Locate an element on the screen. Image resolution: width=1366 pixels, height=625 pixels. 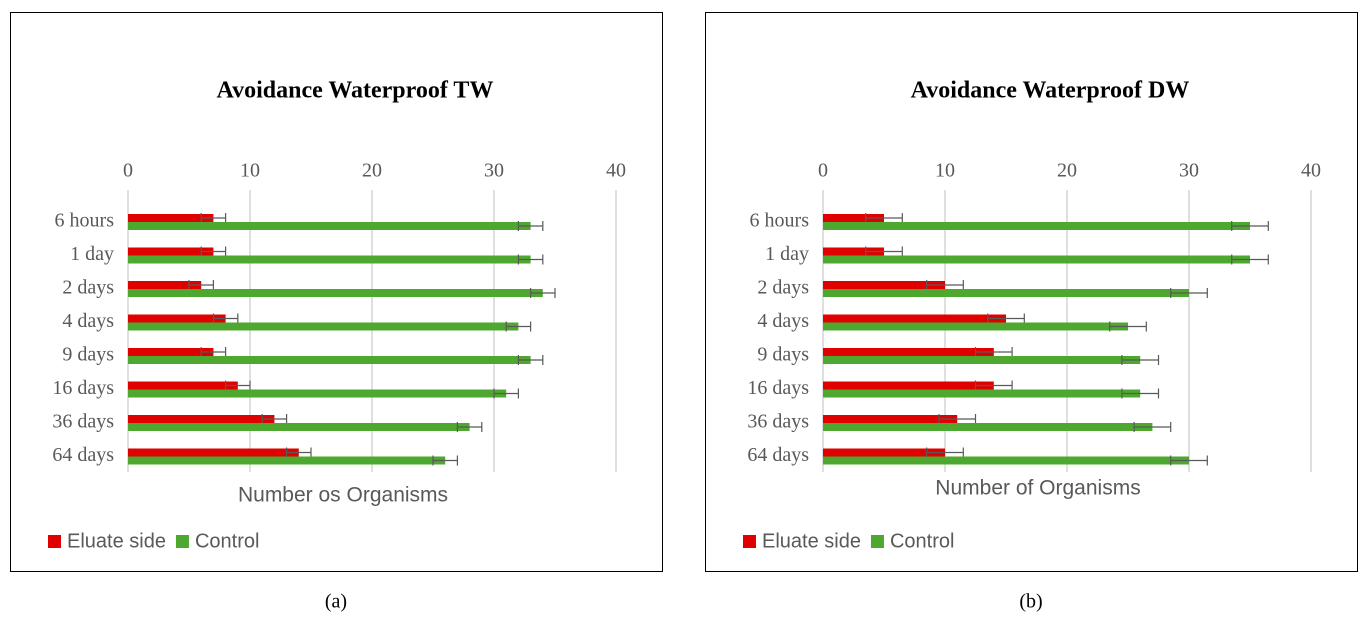
panel-label: (b) is located at coordinates (1030, 602).